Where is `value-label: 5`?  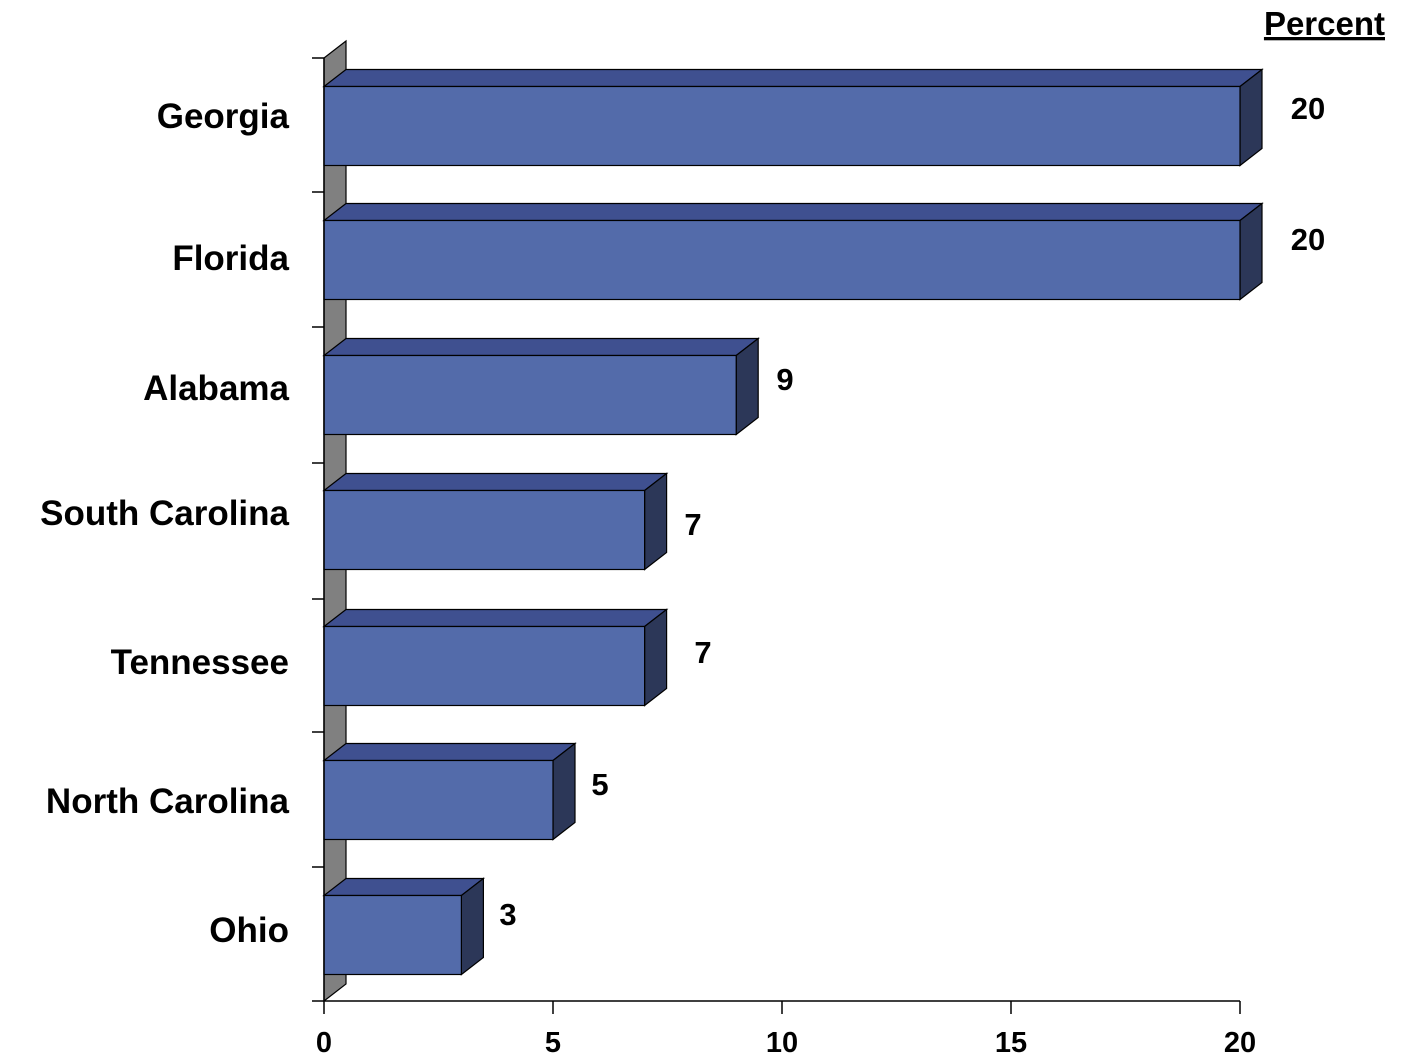 value-label: 5 is located at coordinates (599, 784).